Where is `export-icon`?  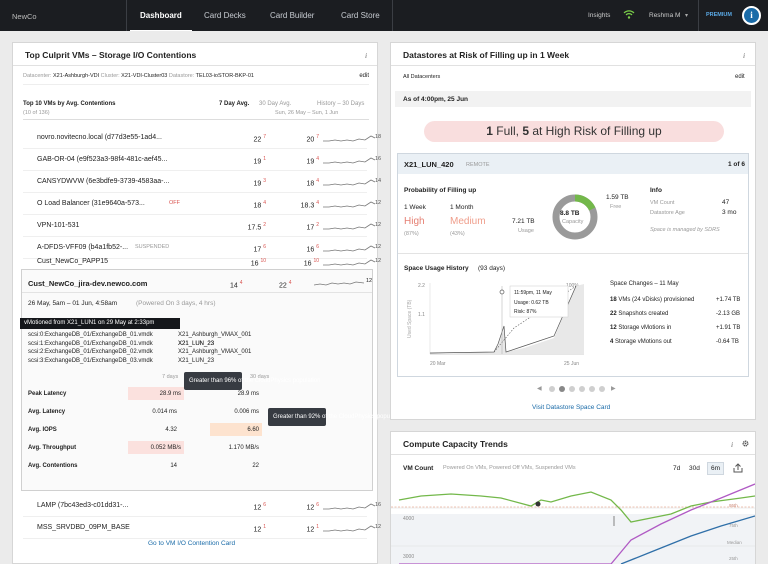 export-icon is located at coordinates (738, 468).